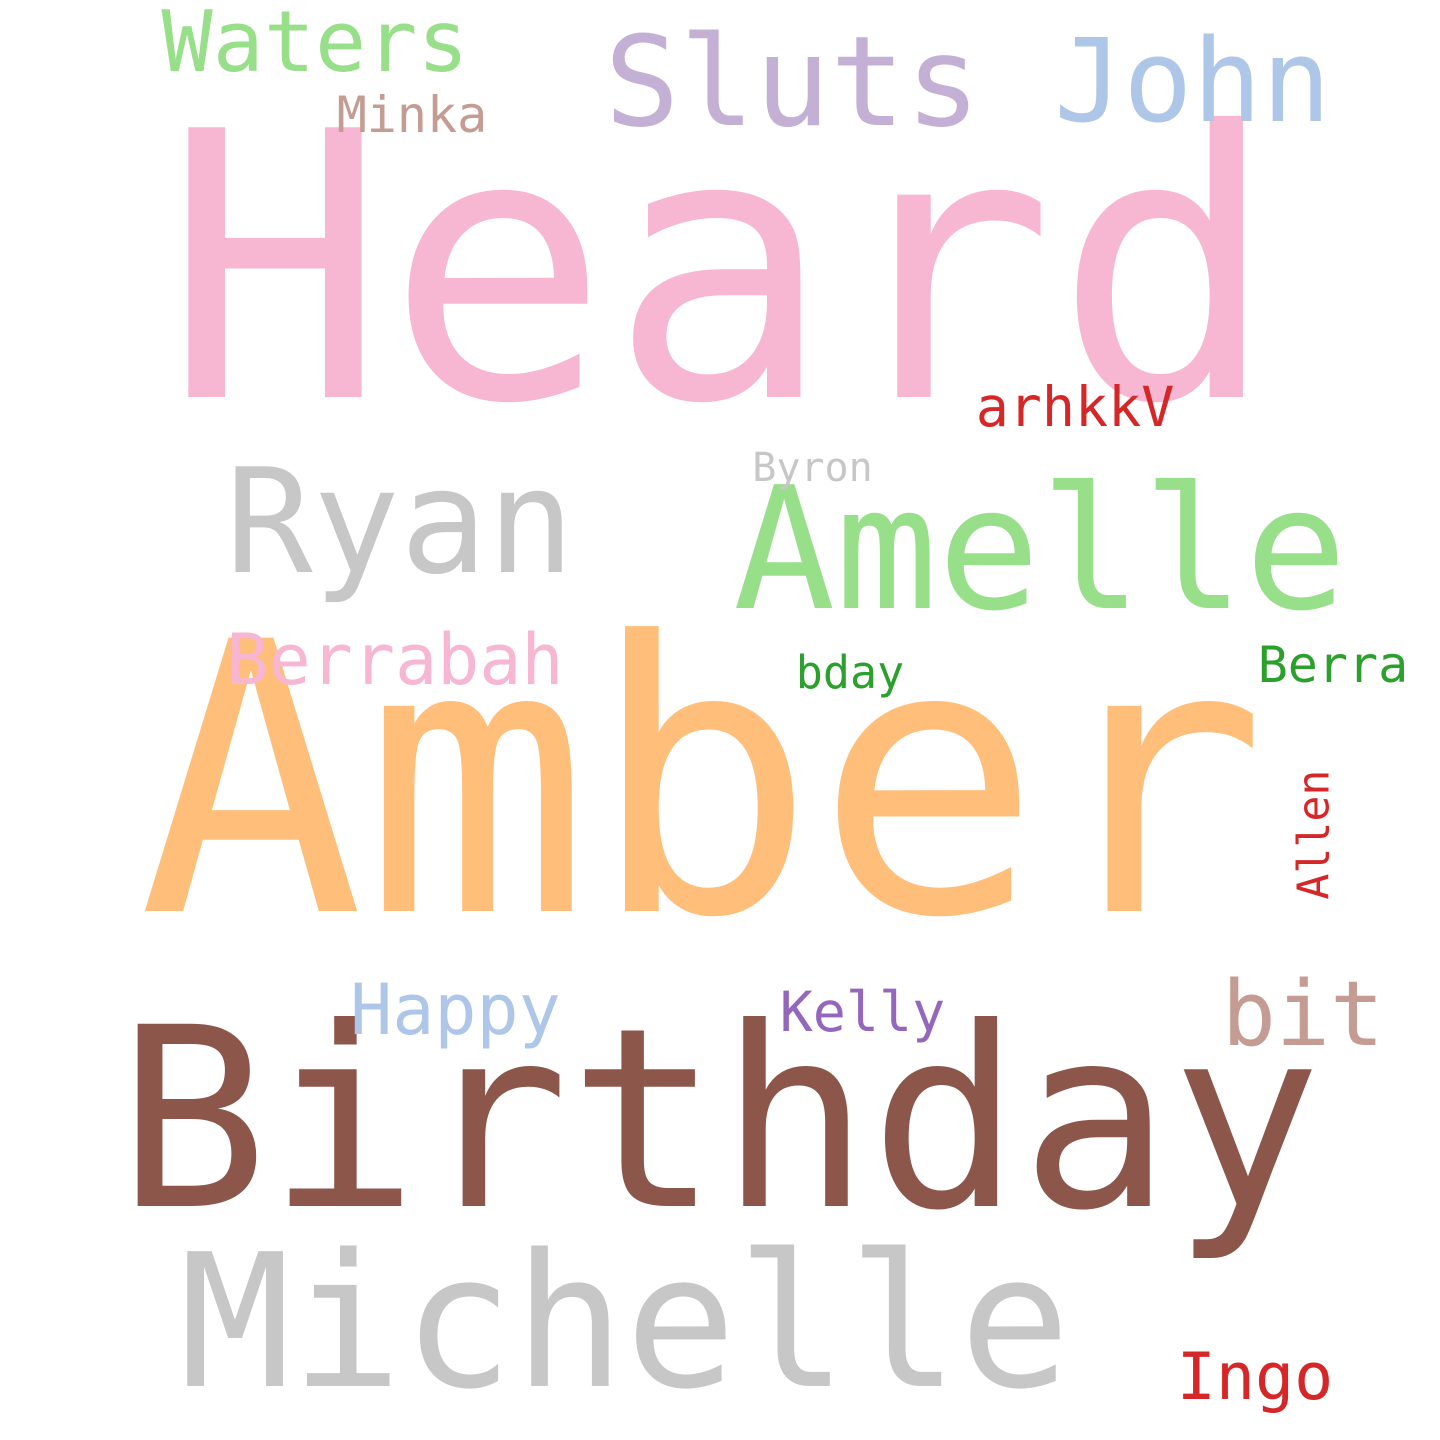 The width and height of the screenshot is (1440, 1440). I want to click on word-bit: bit, so click(1303, 1014).